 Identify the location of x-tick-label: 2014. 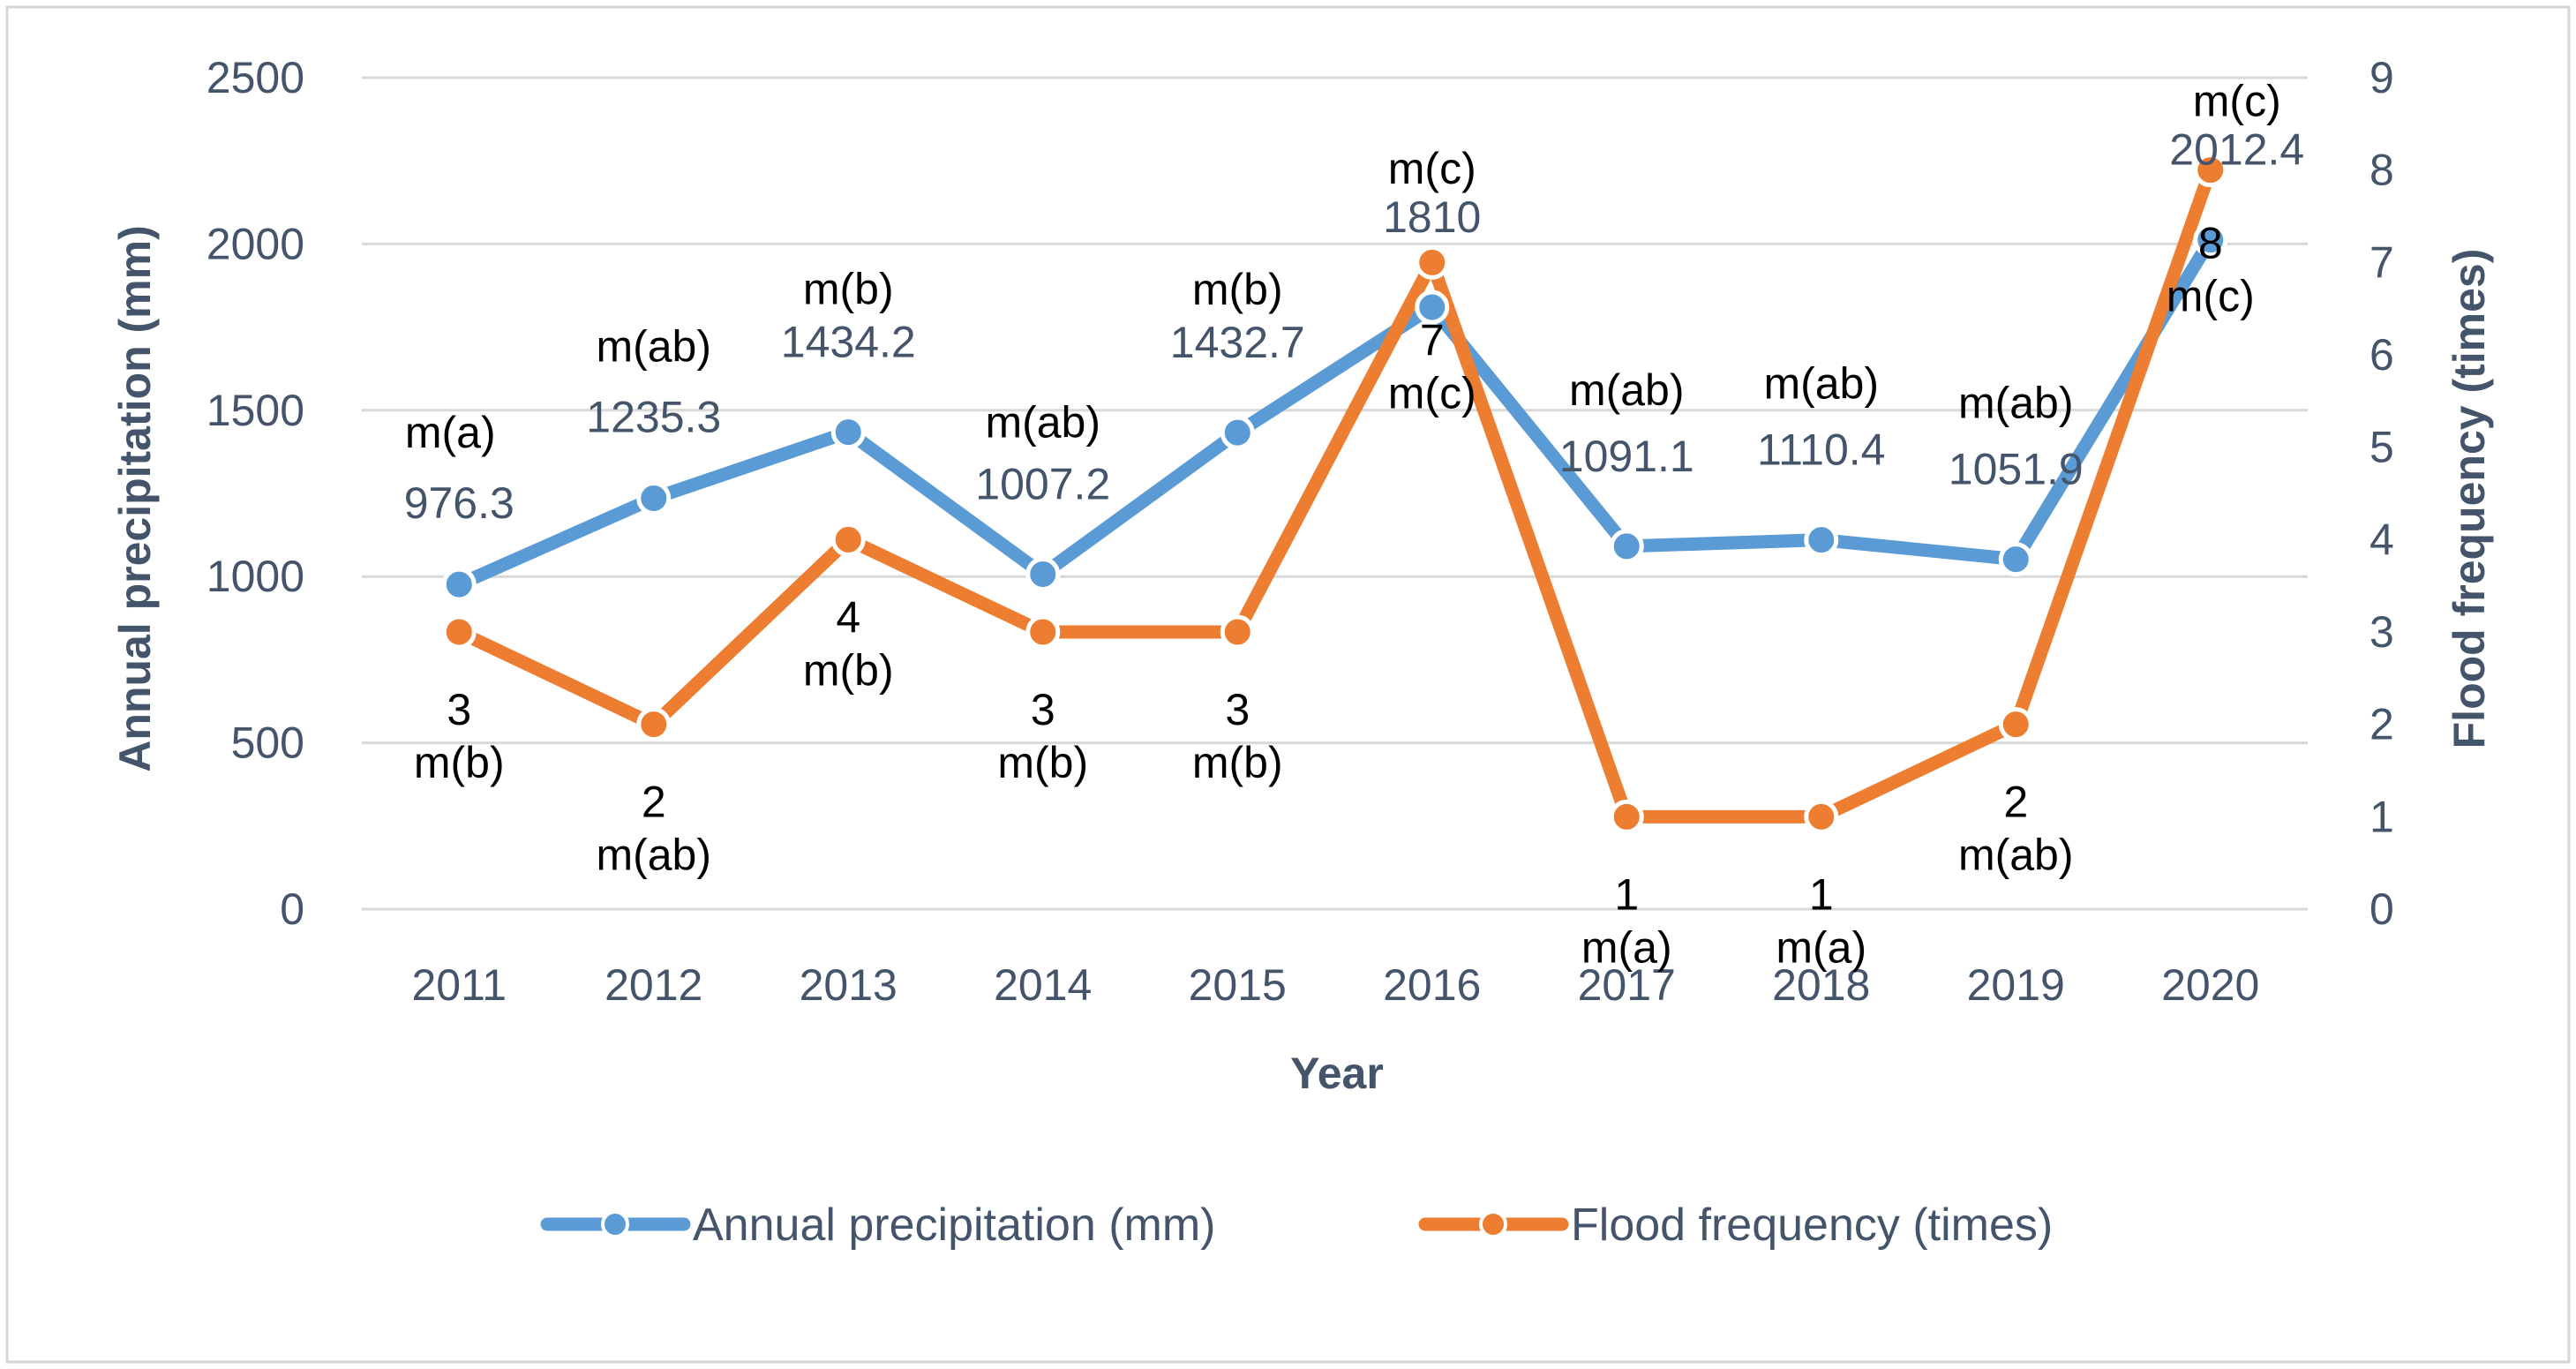
(1043, 985).